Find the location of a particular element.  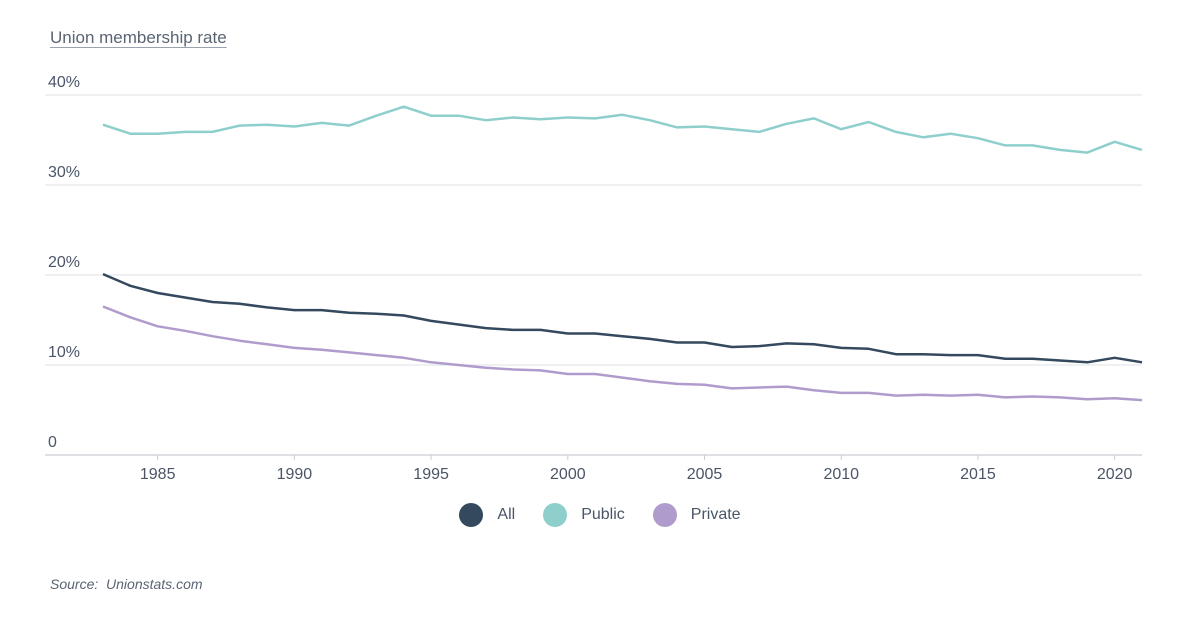

legend: All Public Private is located at coordinates (600, 515).